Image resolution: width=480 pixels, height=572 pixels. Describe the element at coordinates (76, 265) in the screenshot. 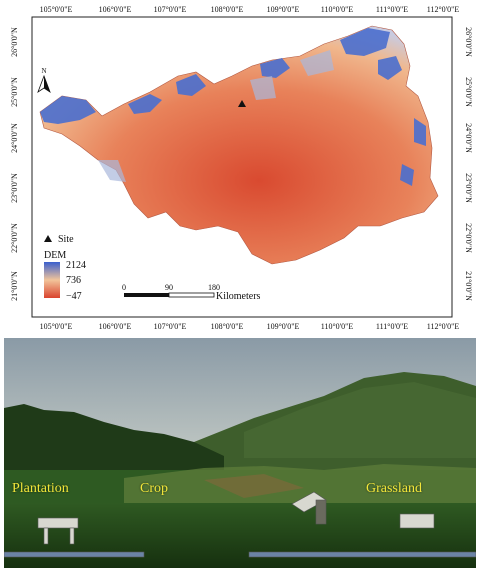

I see `dem-max-label: 2124` at that location.